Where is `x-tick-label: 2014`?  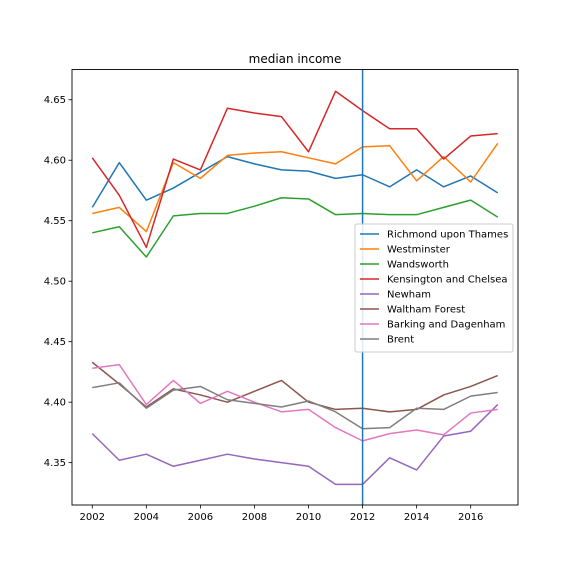 x-tick-label: 2014 is located at coordinates (416, 517).